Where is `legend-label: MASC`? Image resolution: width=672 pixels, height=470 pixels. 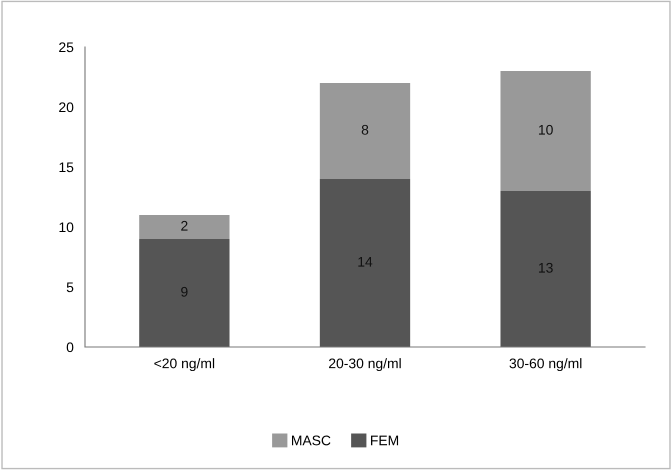
legend-label: MASC is located at coordinates (311, 441).